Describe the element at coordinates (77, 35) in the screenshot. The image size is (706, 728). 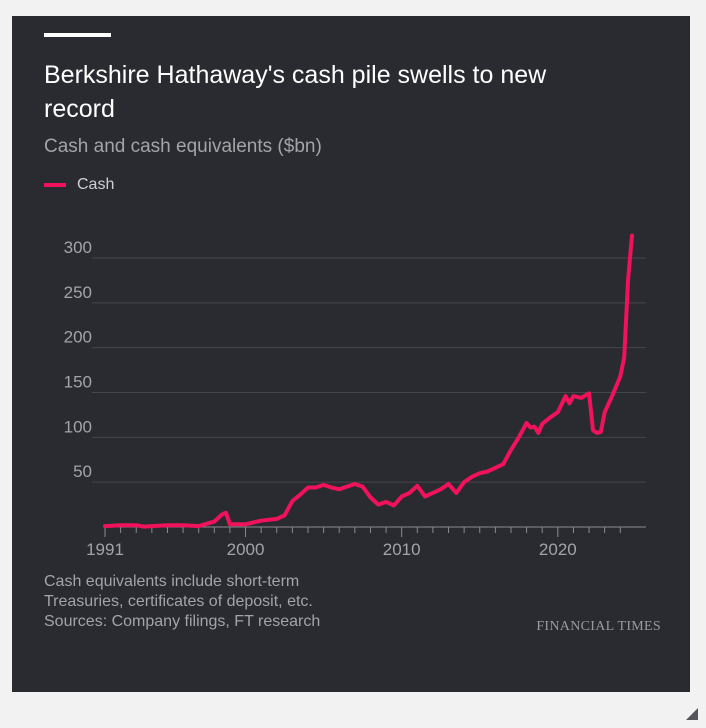
I see `title-accent-bar` at that location.